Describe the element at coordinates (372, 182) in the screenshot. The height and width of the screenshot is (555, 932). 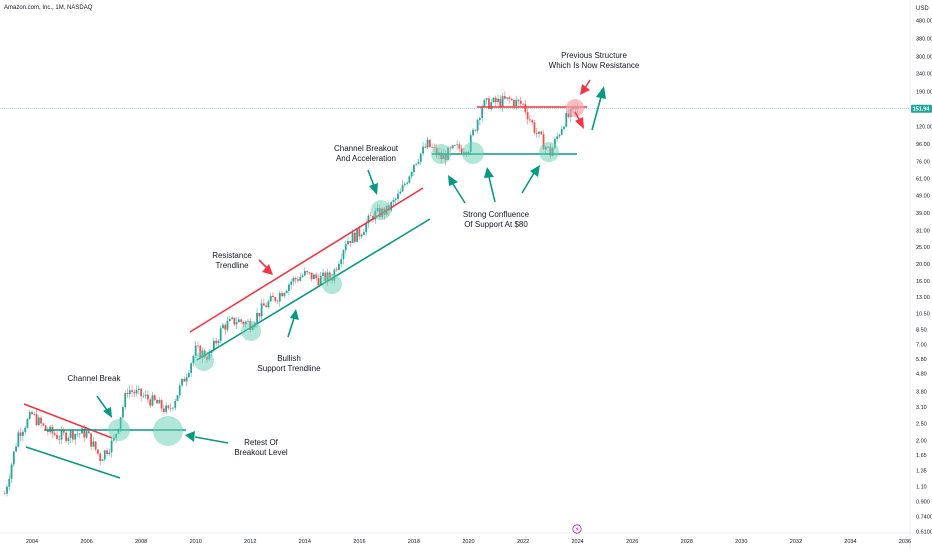
I see `arrow-channel-breakout` at that location.